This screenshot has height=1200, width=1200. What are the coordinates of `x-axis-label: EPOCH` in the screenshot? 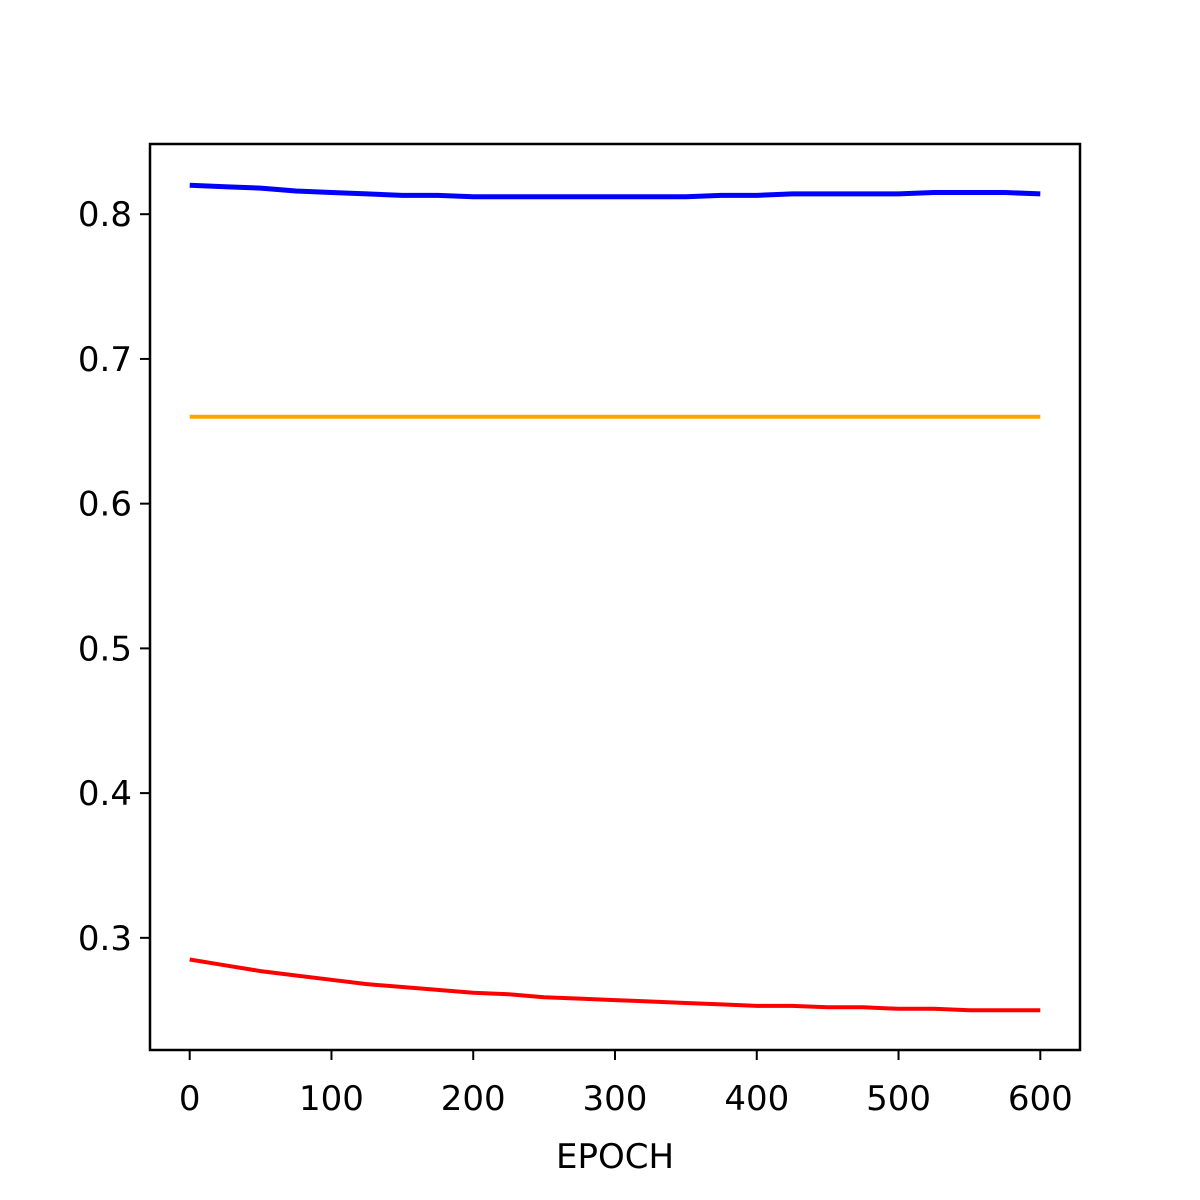 It's located at (615, 1157).